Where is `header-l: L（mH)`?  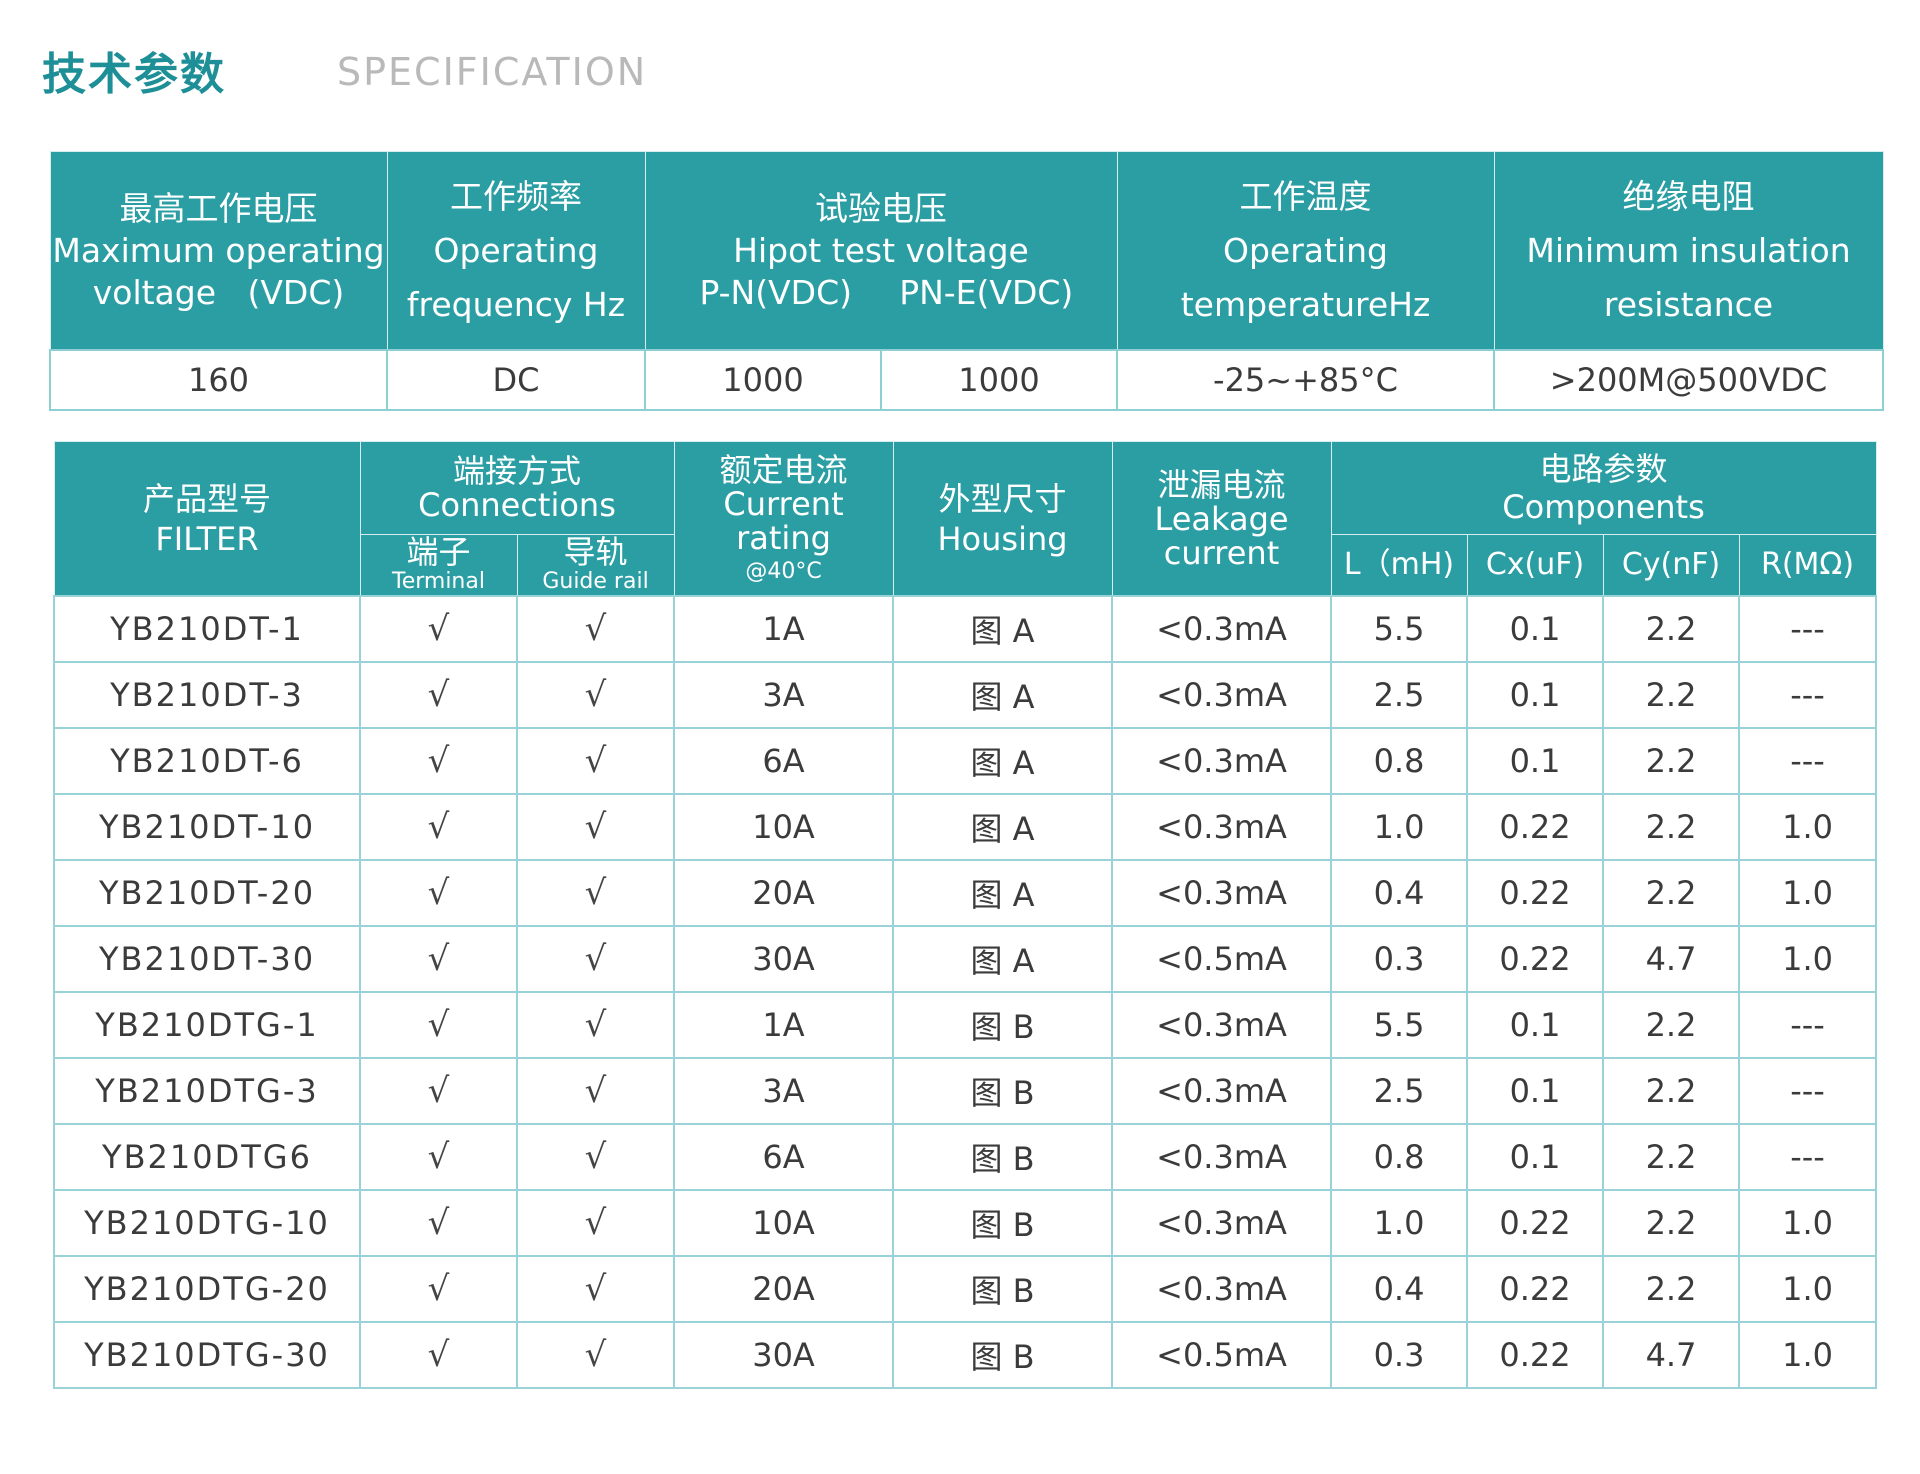
header-l: L（mH) is located at coordinates (1399, 565).